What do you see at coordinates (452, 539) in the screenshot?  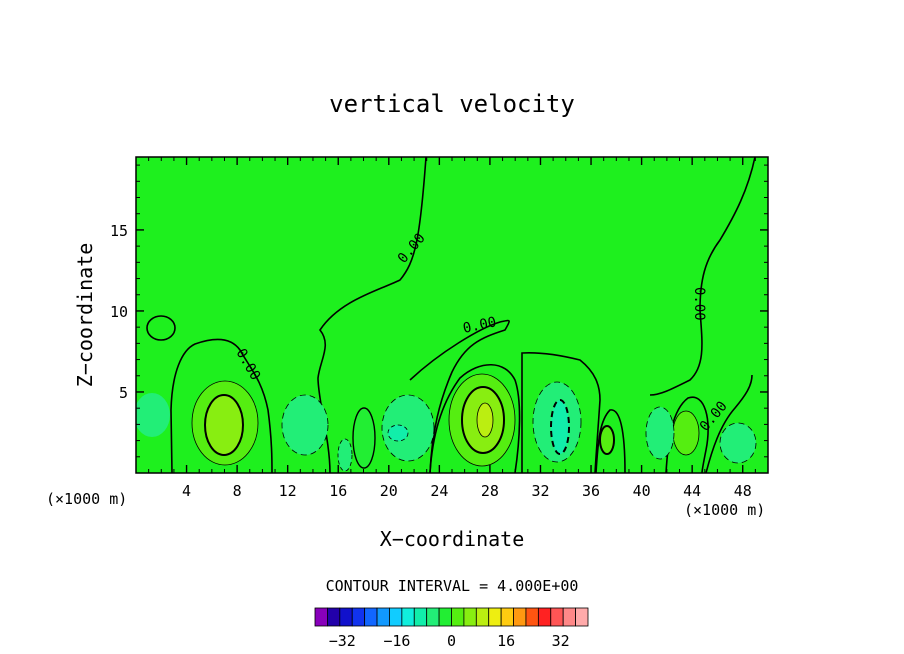 I see `x-axis-label: X−coordinate` at bounding box center [452, 539].